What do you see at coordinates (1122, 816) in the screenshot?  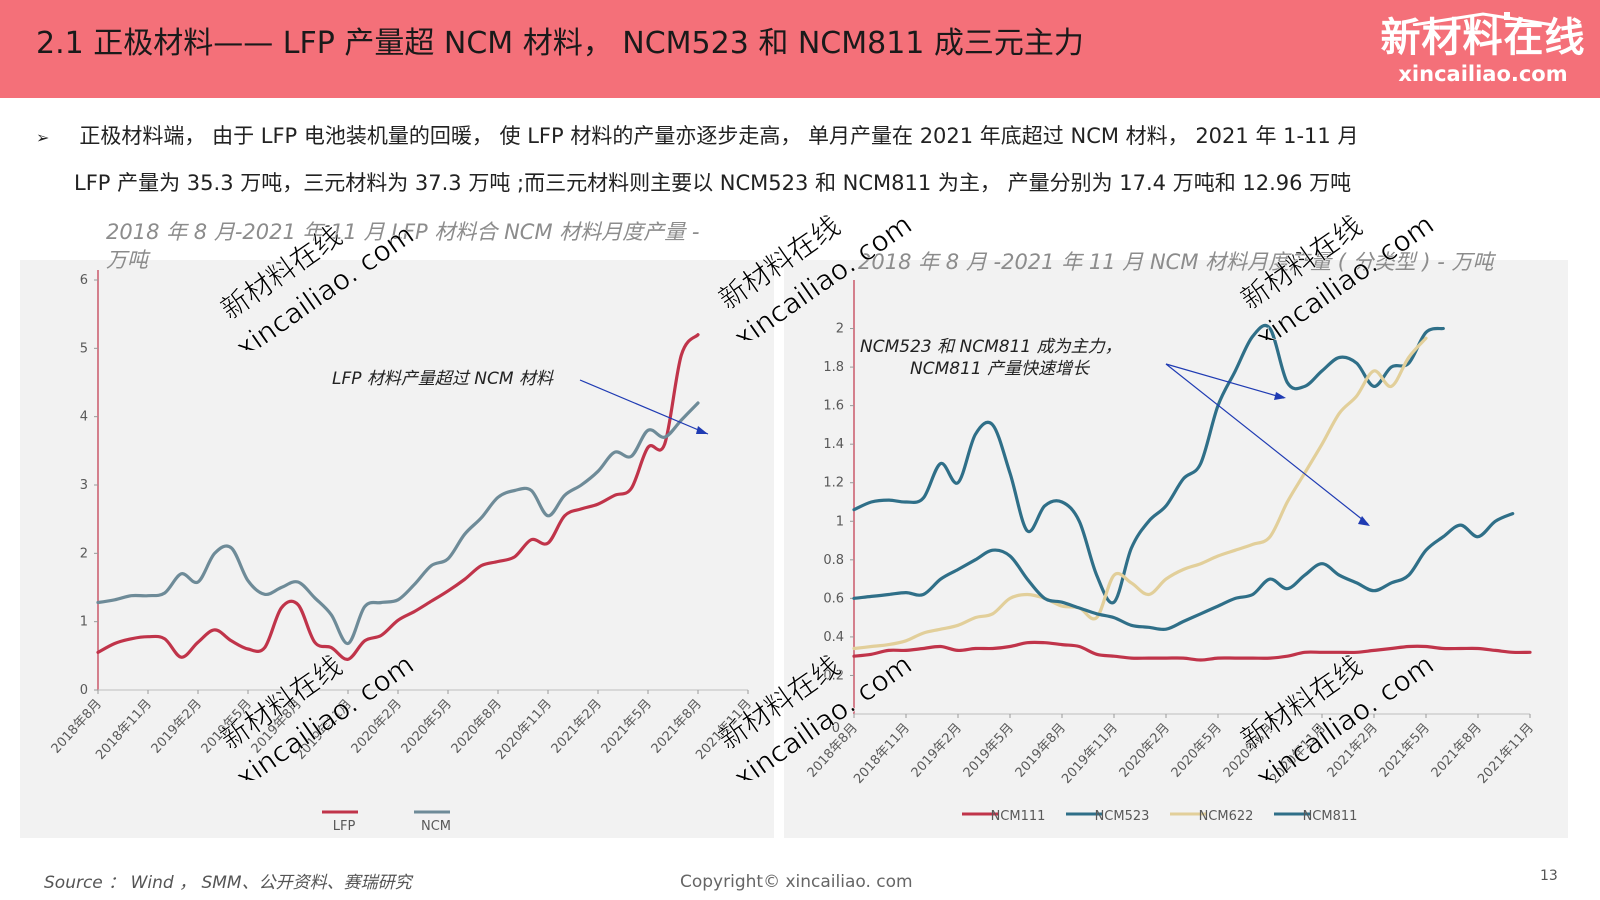 I see `legend-label: NCM523` at bounding box center [1122, 816].